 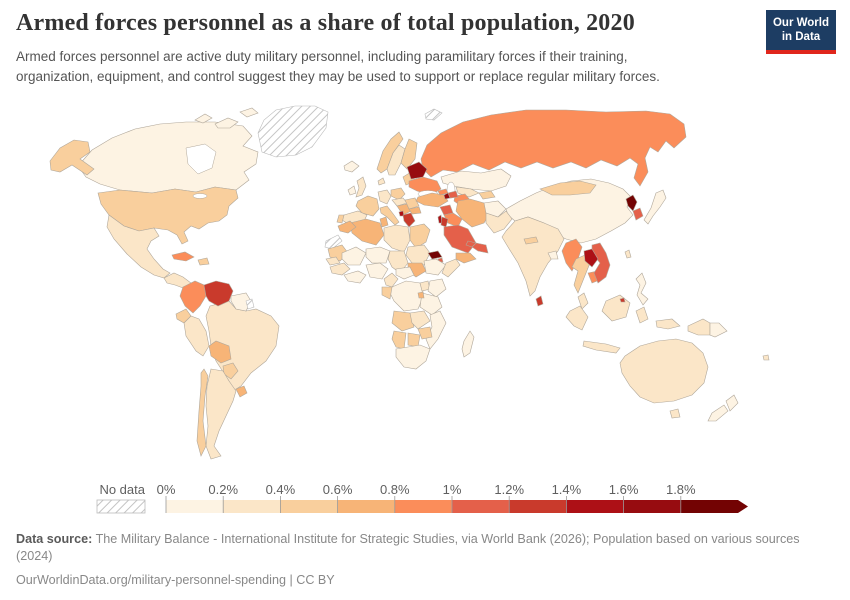 I want to click on country-egypt, so click(x=420, y=236).